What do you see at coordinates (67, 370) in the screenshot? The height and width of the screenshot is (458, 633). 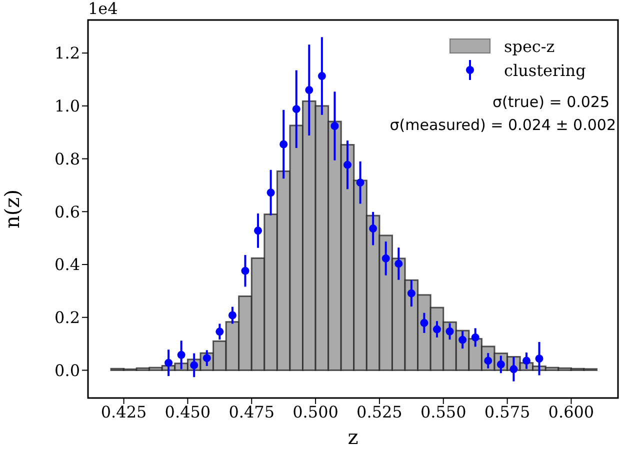 I see `y-tick-label: 0.0` at bounding box center [67, 370].